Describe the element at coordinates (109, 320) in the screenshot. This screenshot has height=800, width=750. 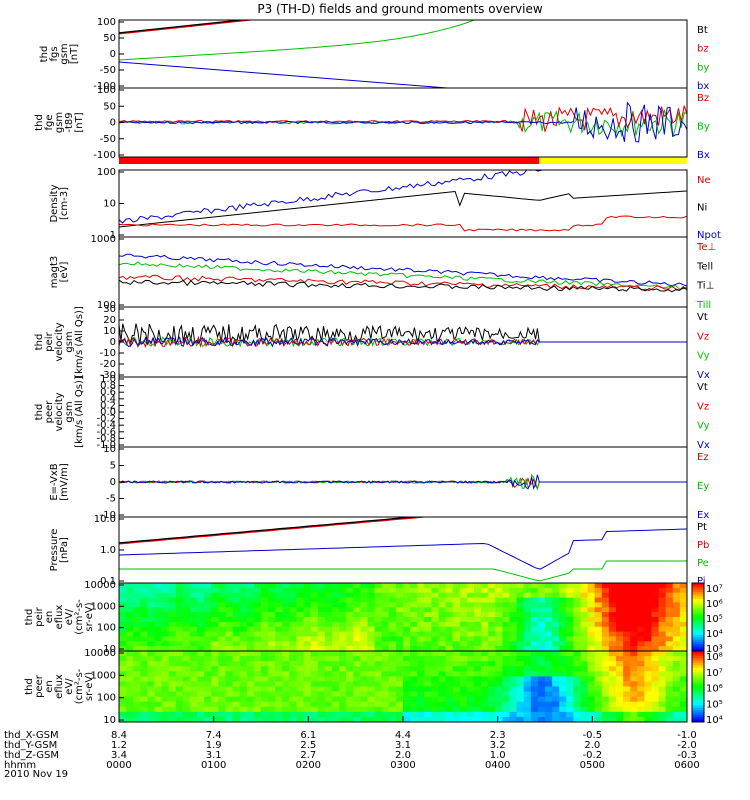
I see `ytick-label: 20` at that location.